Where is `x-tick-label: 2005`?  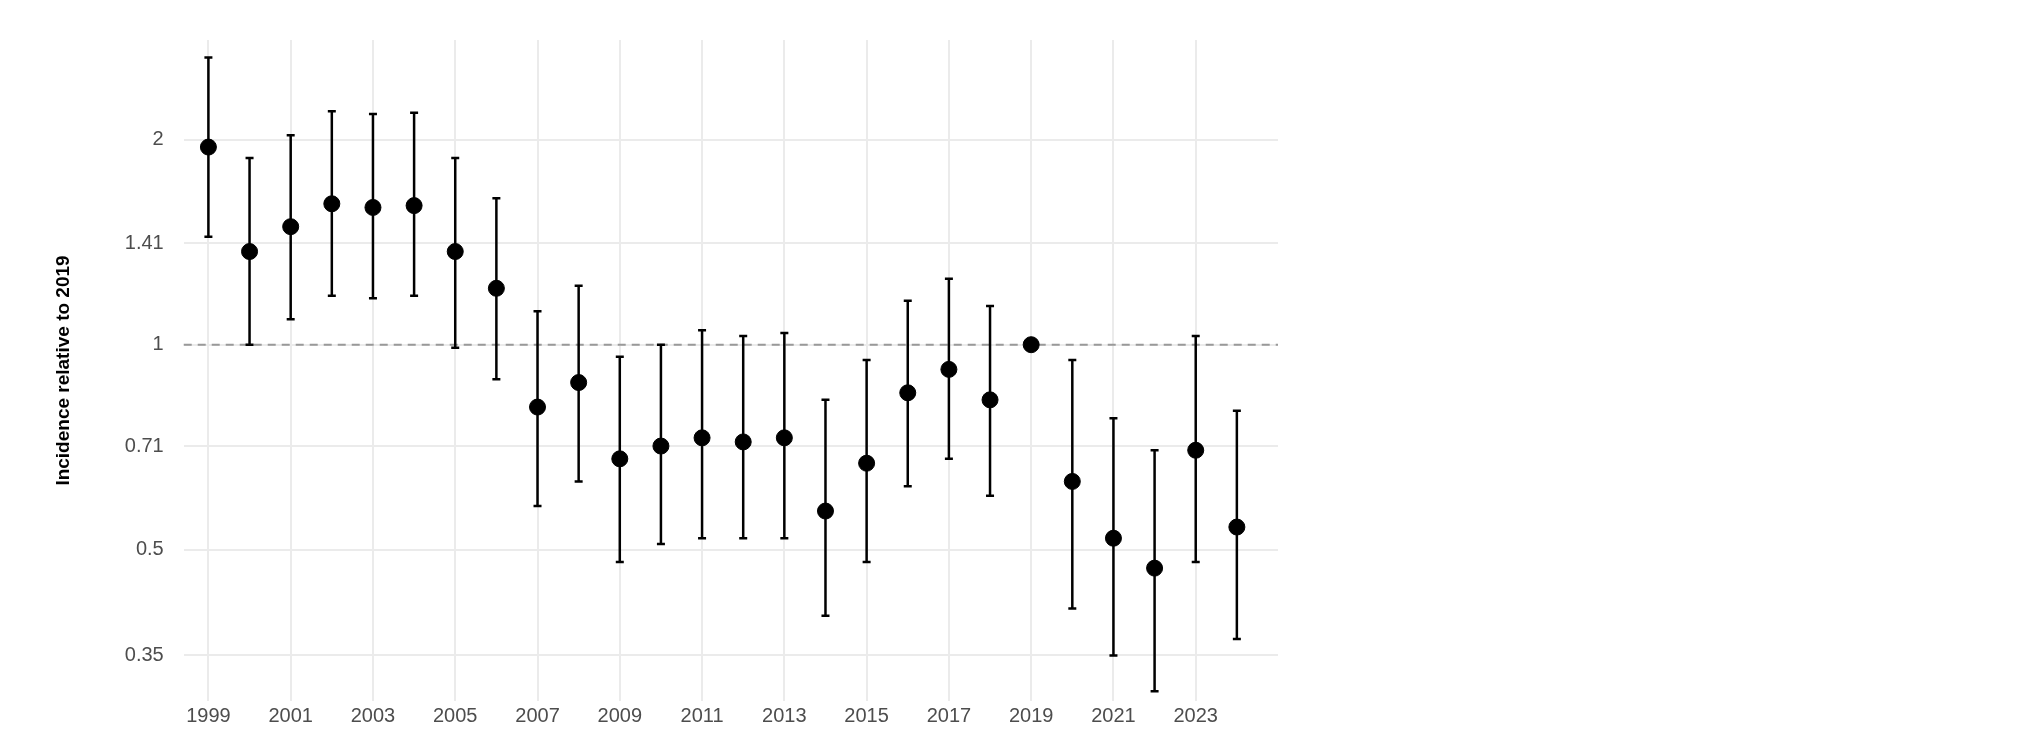 x-tick-label: 2005 is located at coordinates (455, 714).